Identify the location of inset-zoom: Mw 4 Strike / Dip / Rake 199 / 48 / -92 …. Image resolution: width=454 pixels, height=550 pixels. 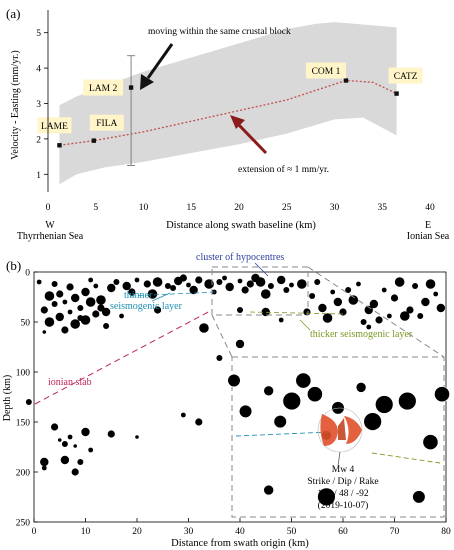
(338, 437).